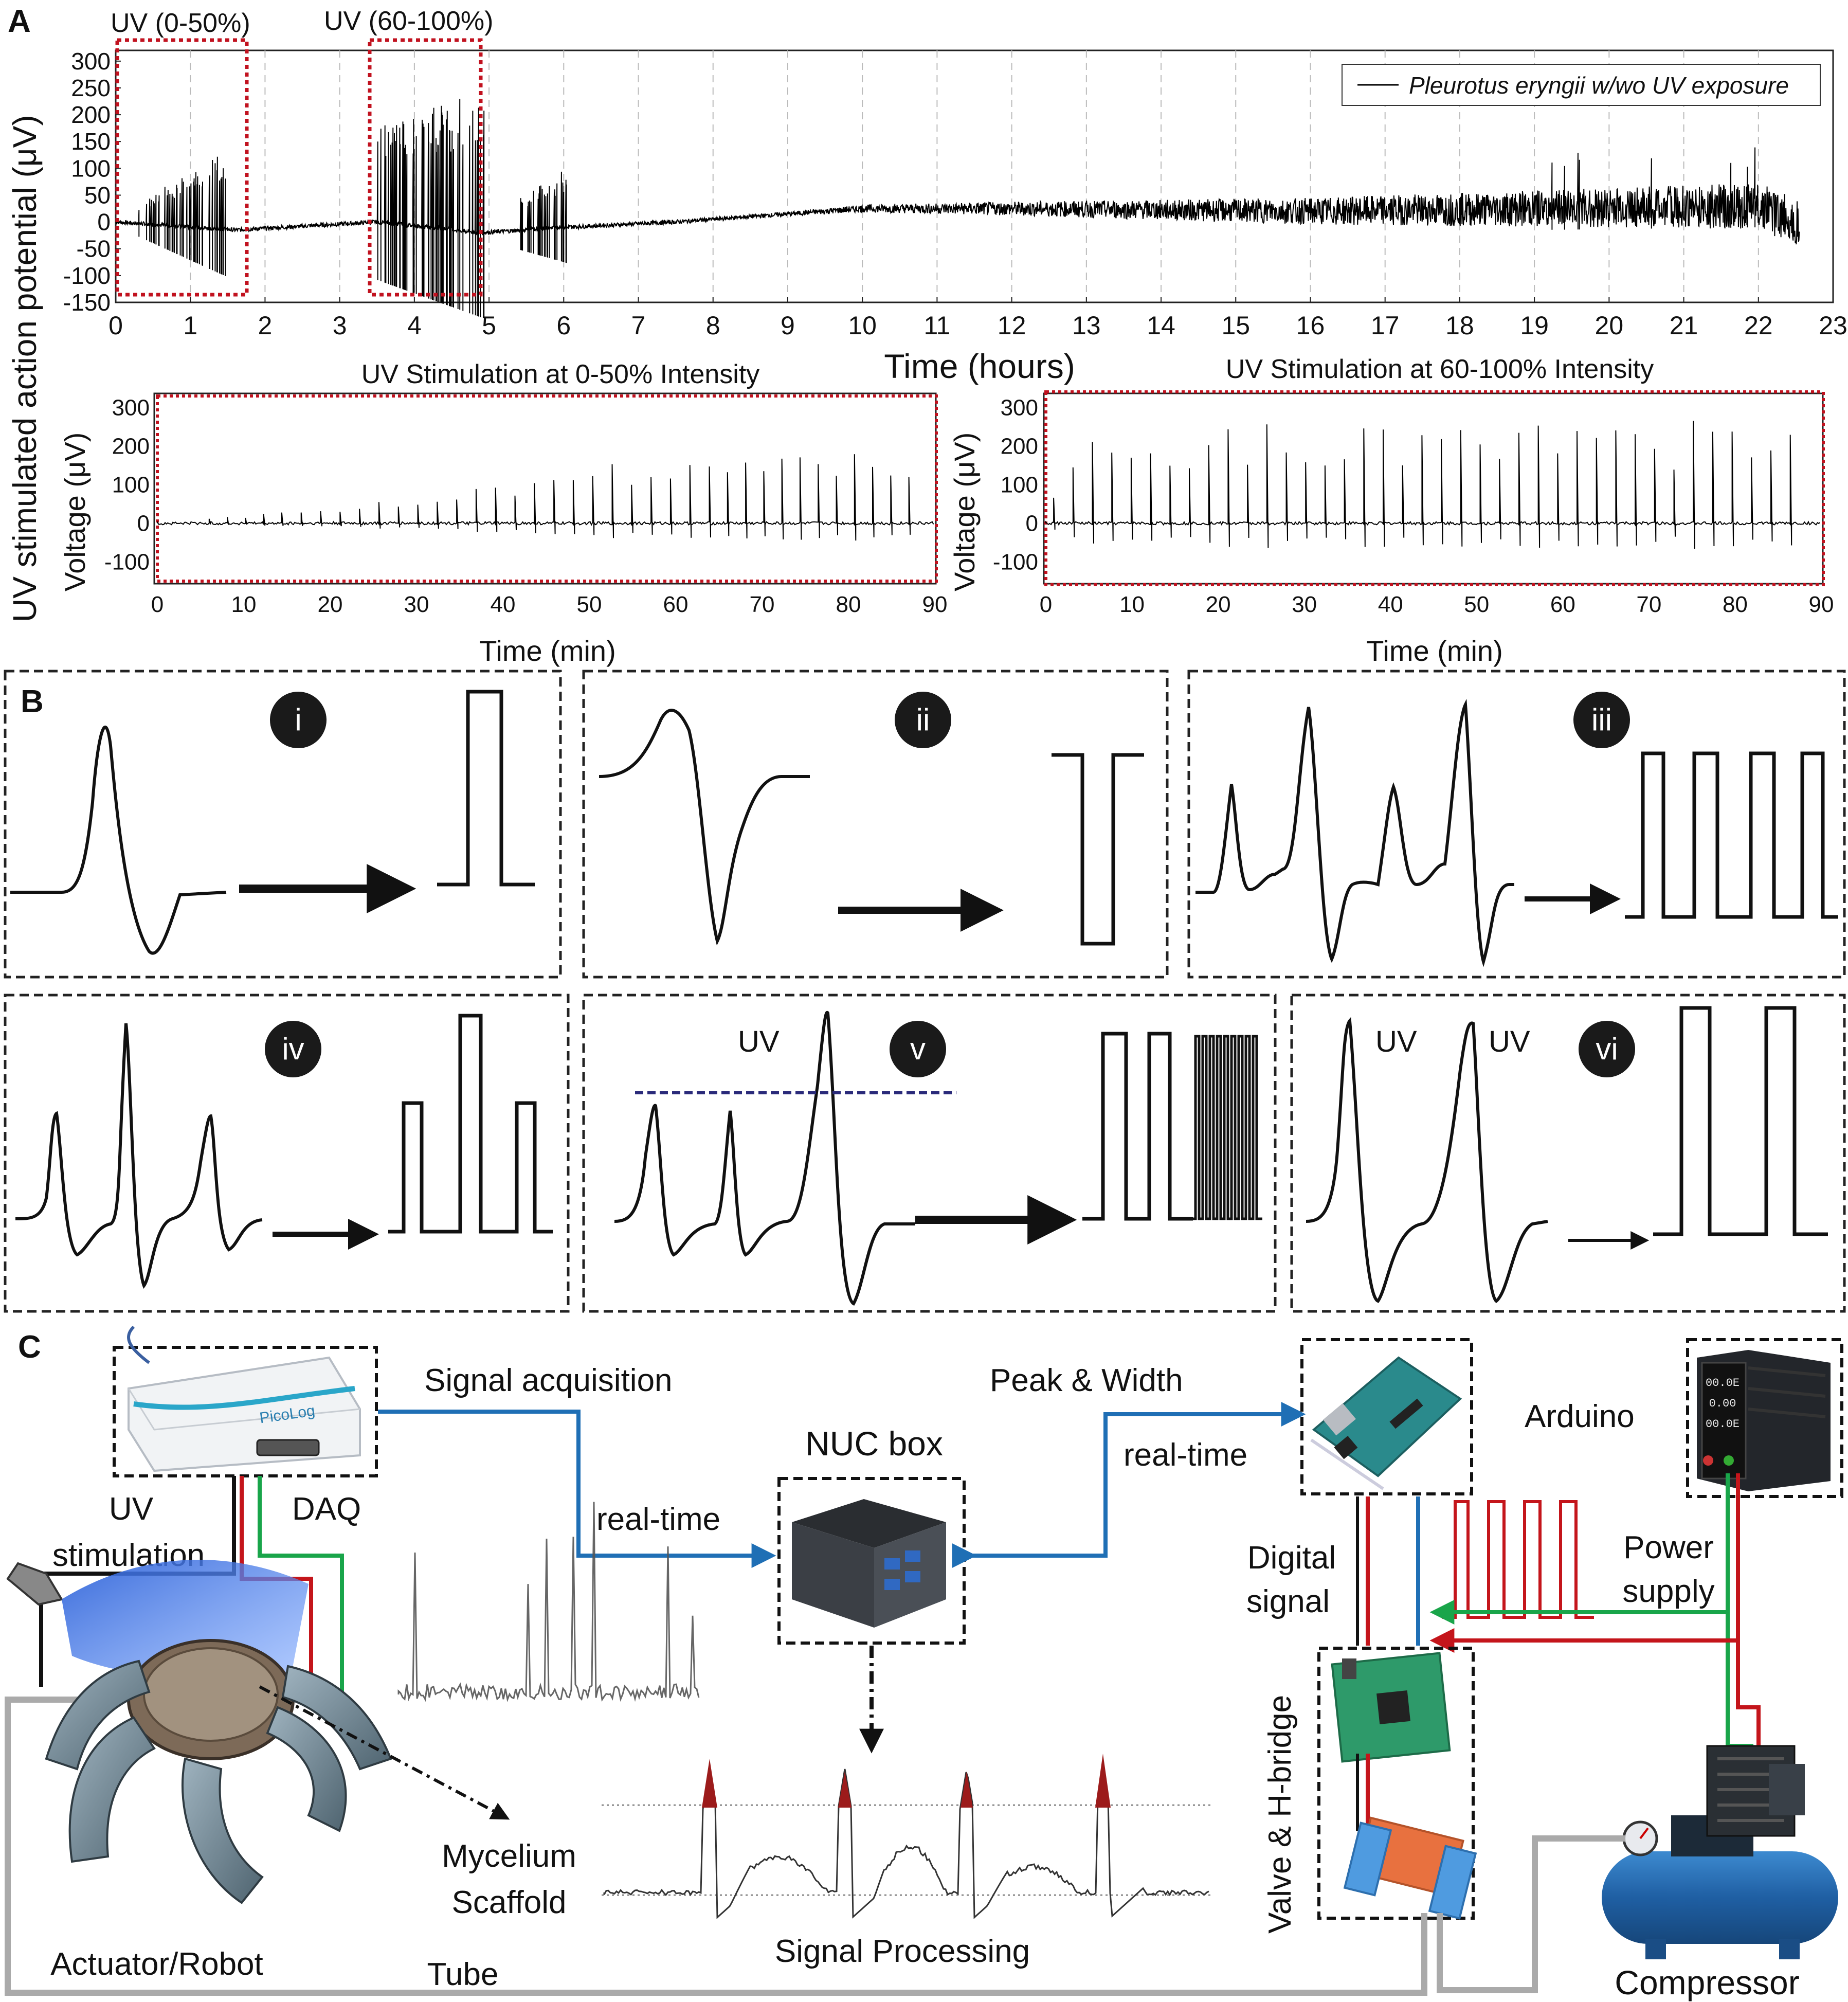  What do you see at coordinates (1684, 325) in the screenshot?
I see `main-xtick-label: 21` at bounding box center [1684, 325].